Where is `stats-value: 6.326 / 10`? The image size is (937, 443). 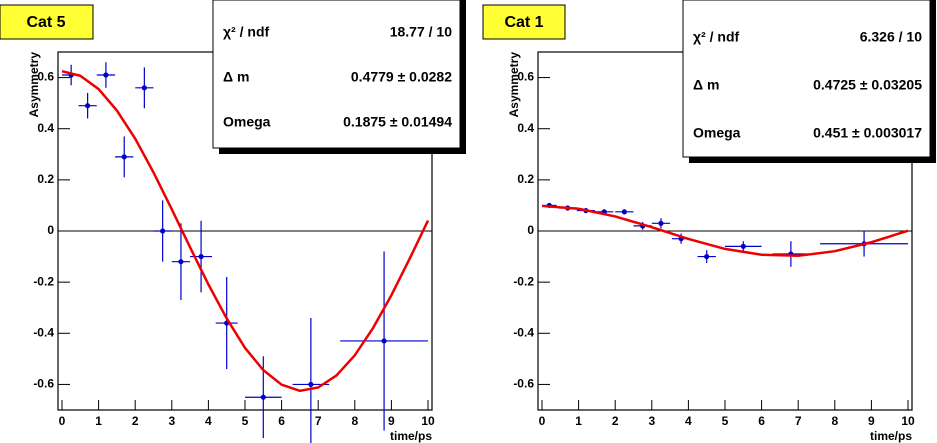
stats-value: 6.326 / 10 is located at coordinates (891, 37).